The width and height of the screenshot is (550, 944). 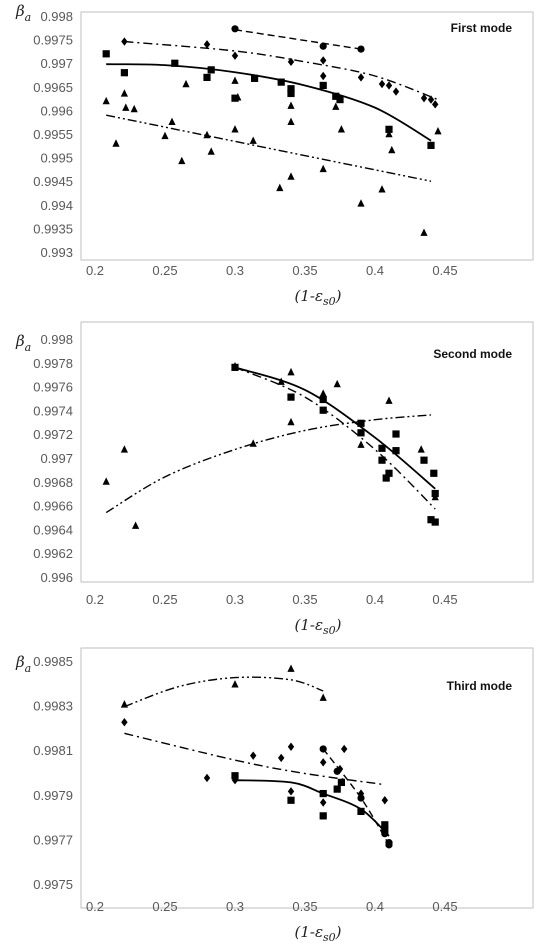 I want to click on y-tick-label: 0.9965, so click(x=53, y=87).